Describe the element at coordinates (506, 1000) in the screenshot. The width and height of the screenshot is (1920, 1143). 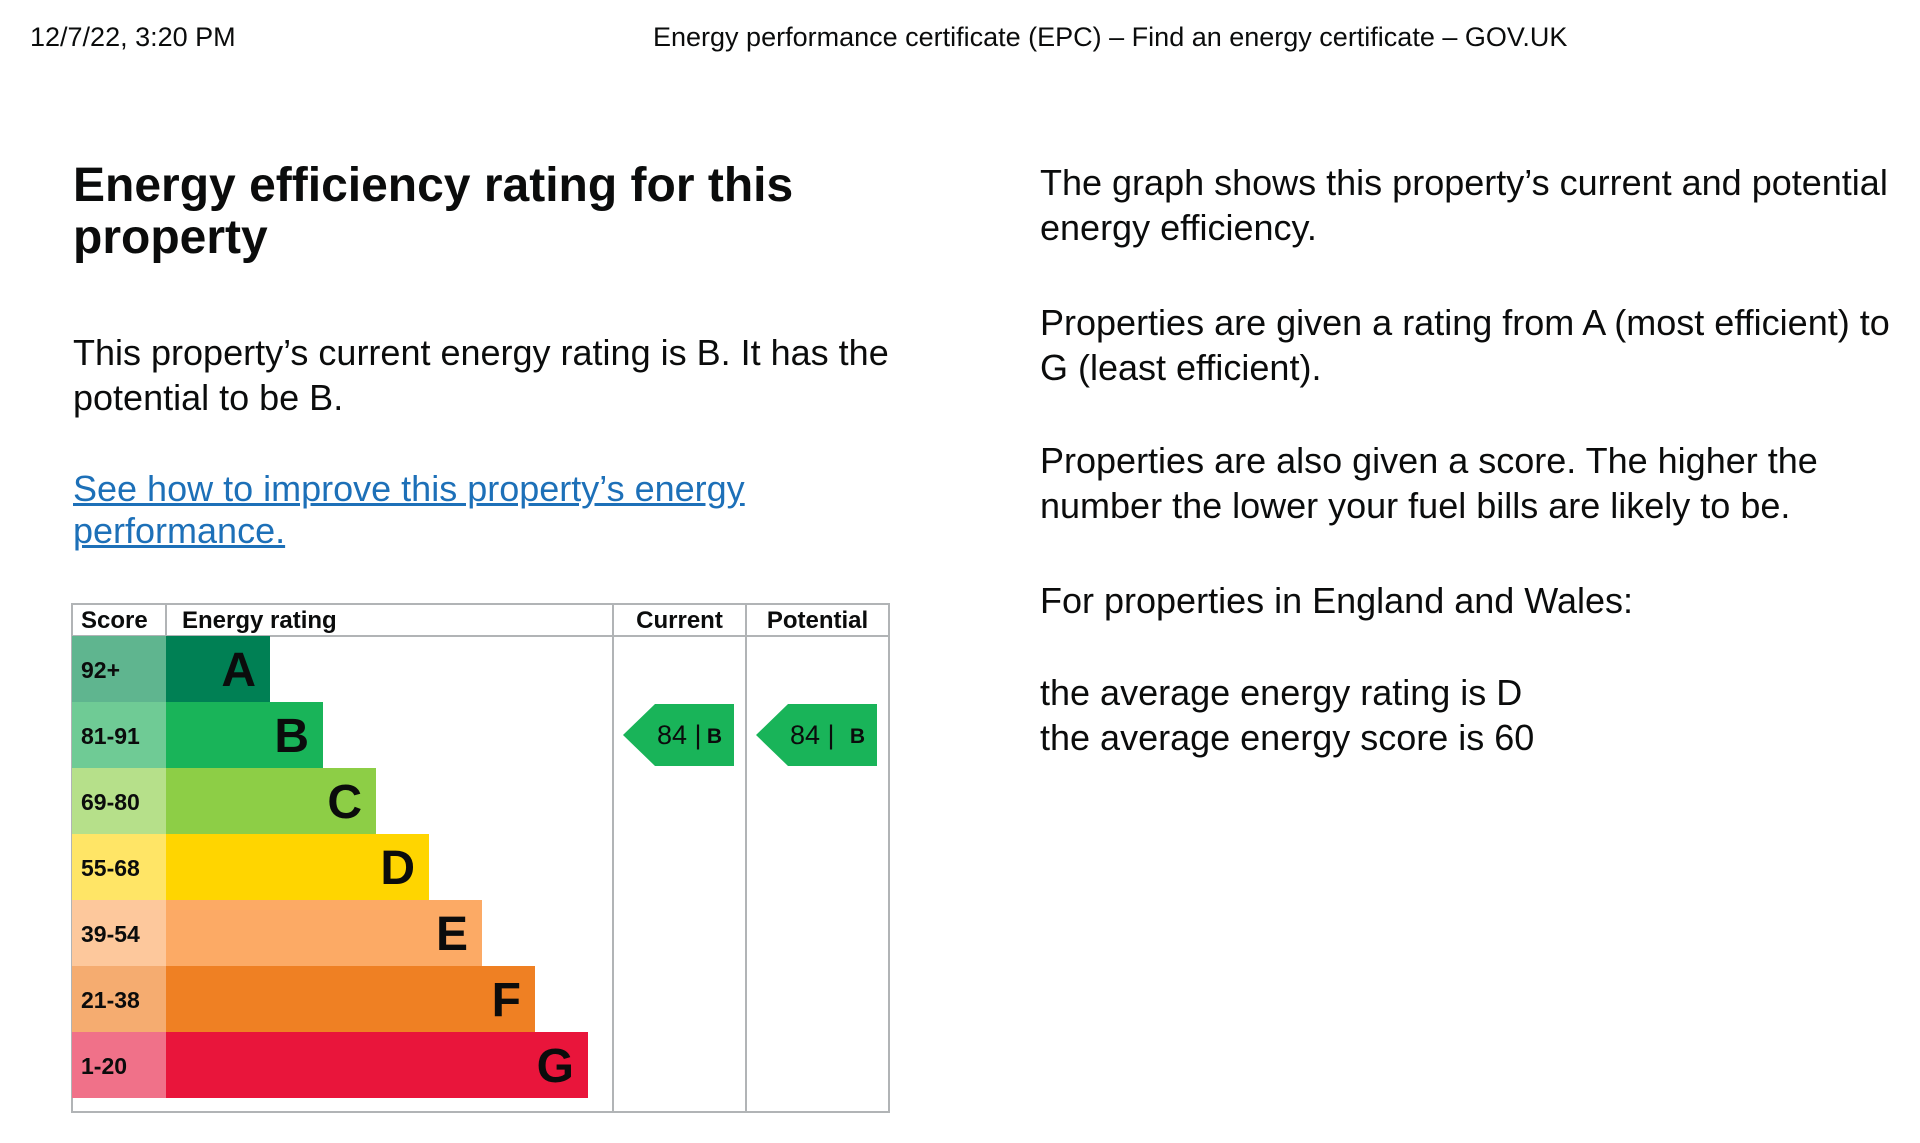
I see `rating-letter-f: F` at that location.